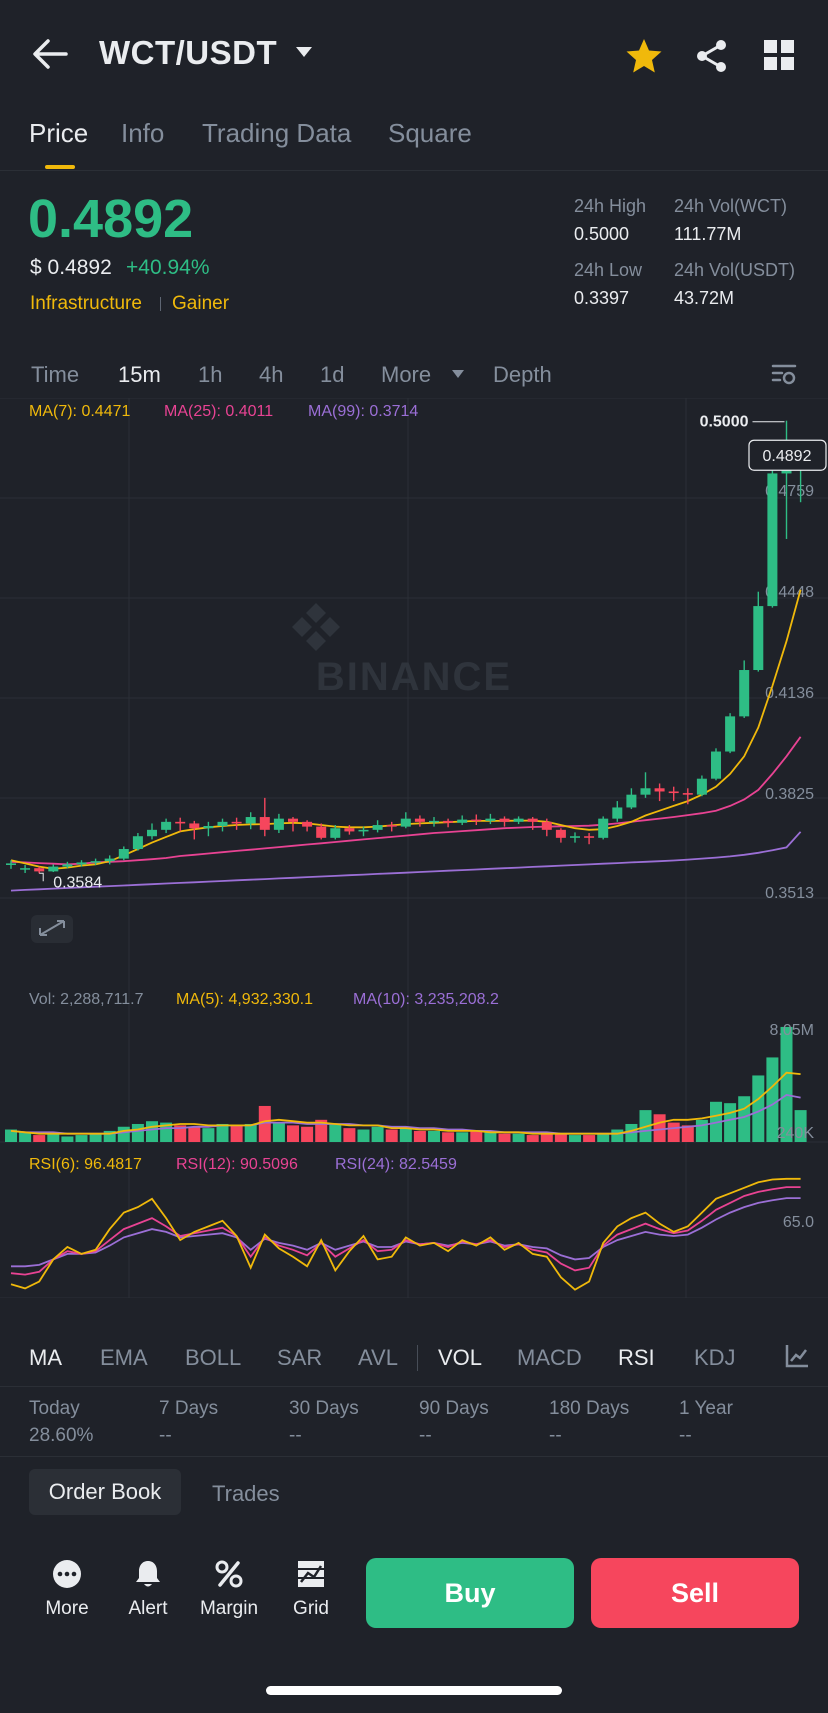 The width and height of the screenshot is (828, 1713). What do you see at coordinates (67, 1589) in the screenshot?
I see `more-button: More` at bounding box center [67, 1589].